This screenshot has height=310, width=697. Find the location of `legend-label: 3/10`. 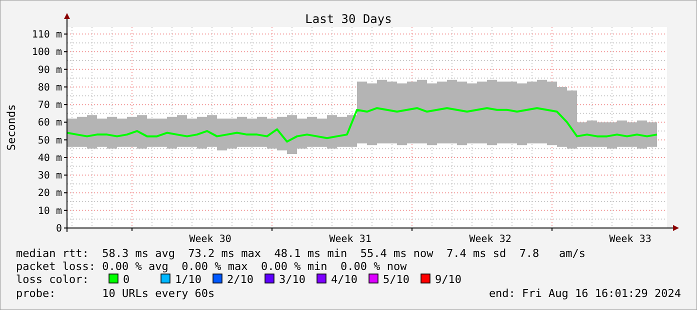

legend-label: 3/10 is located at coordinates (292, 279).